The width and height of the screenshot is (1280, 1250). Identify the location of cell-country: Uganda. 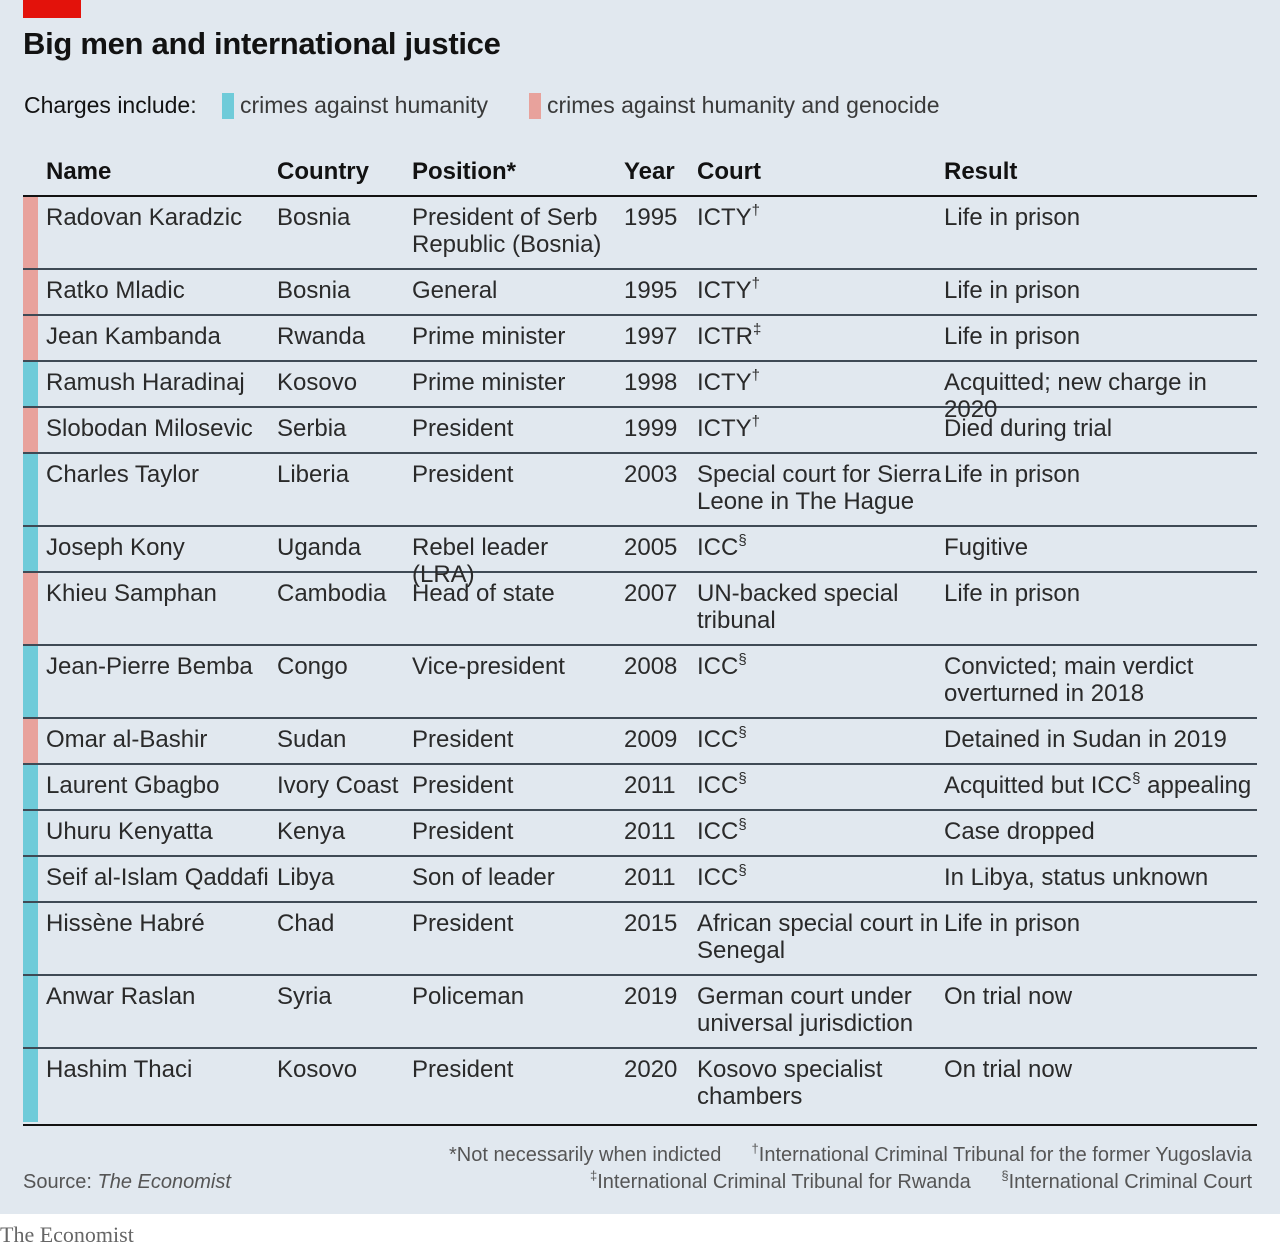
(342, 547).